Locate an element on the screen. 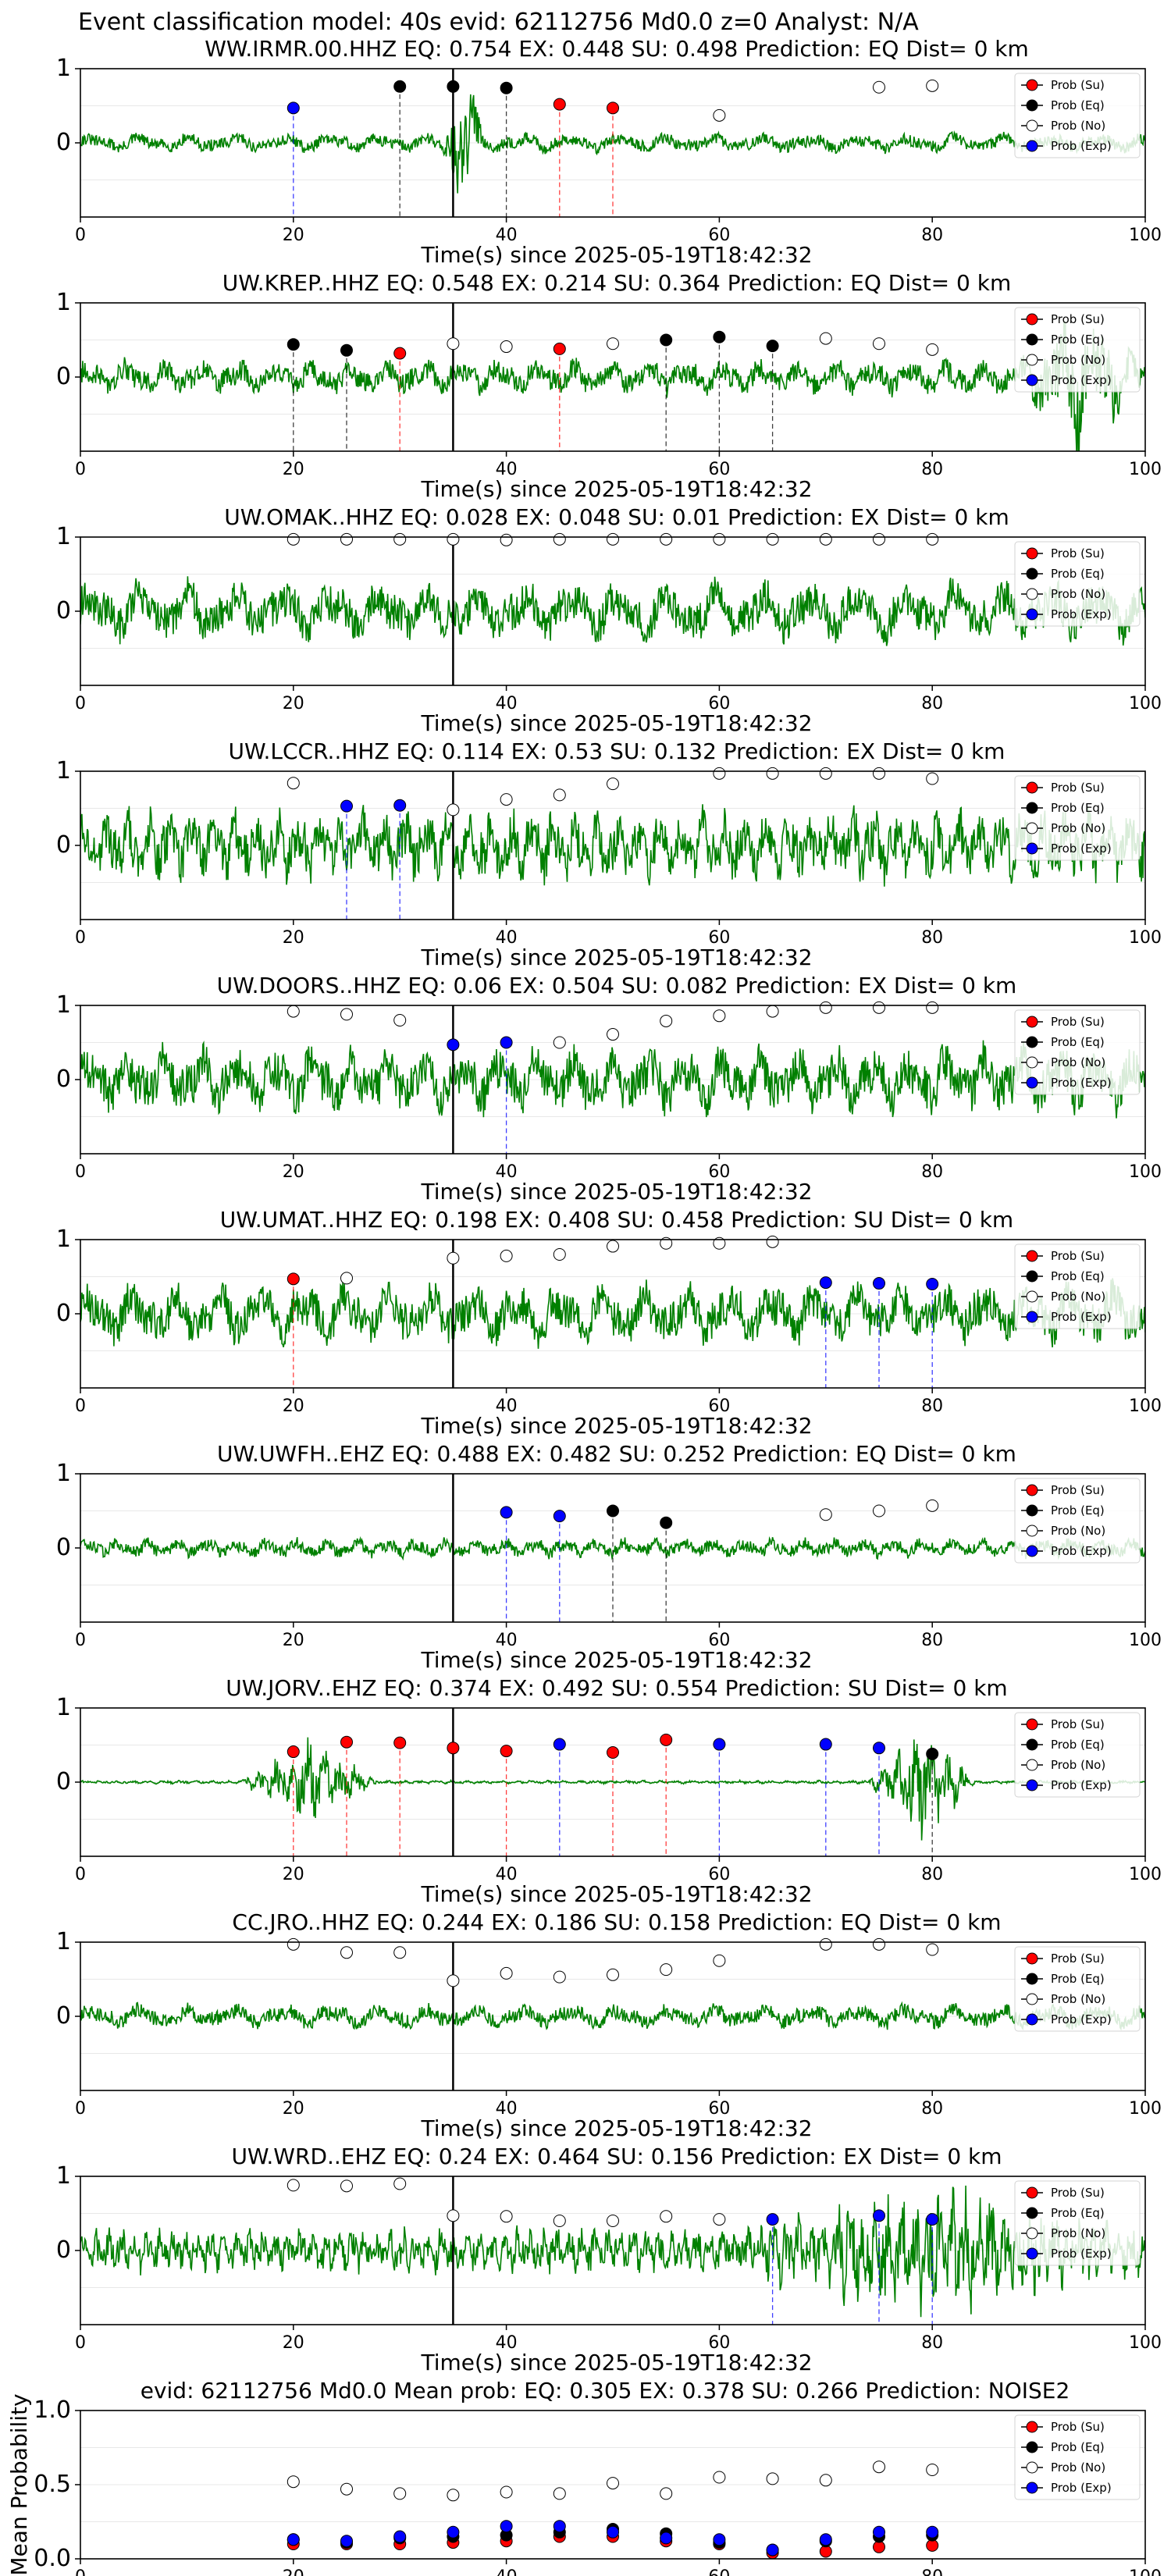  legend-box is located at coordinates (1077, 2223).